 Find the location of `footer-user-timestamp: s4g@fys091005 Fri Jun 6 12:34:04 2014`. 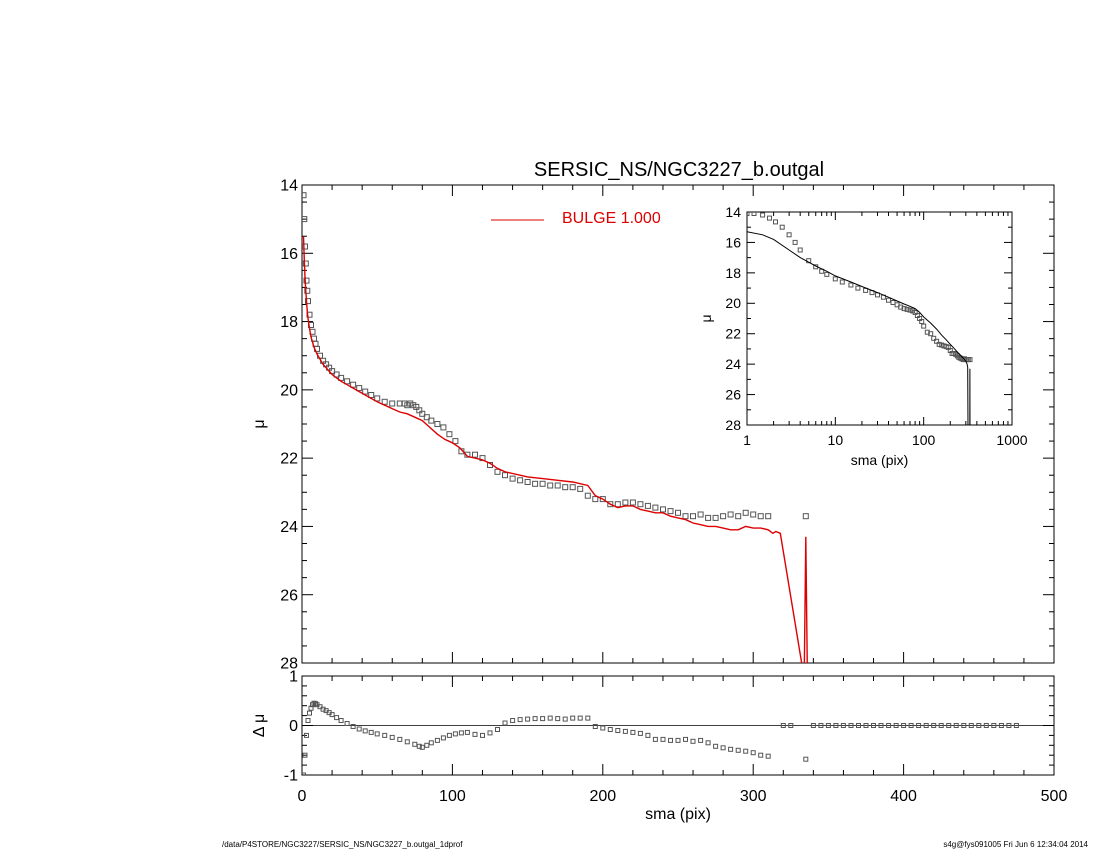

footer-user-timestamp: s4g@fys091005 Fri Jun 6 12:34:04 2014 is located at coordinates (1015, 844).